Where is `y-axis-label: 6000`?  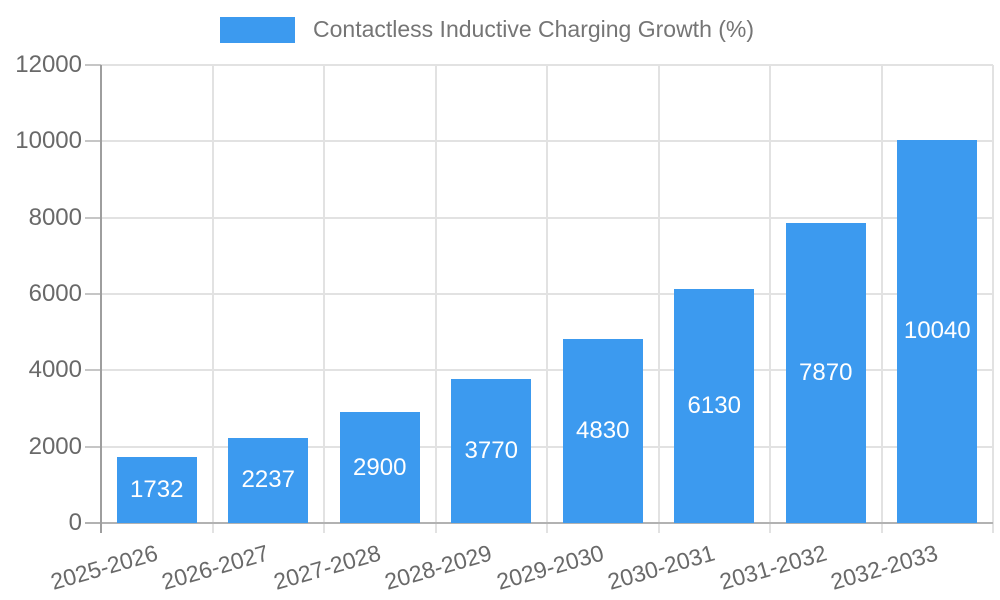 y-axis-label: 6000 is located at coordinates (55, 293).